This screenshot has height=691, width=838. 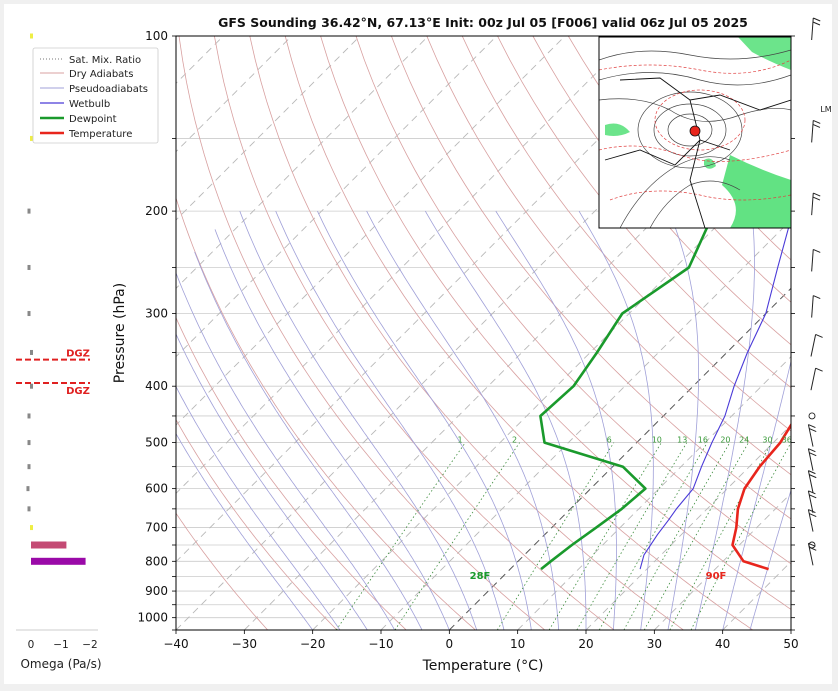 What do you see at coordinates (244, 644) in the screenshot?
I see `x-tick-label: −30` at bounding box center [244, 644].